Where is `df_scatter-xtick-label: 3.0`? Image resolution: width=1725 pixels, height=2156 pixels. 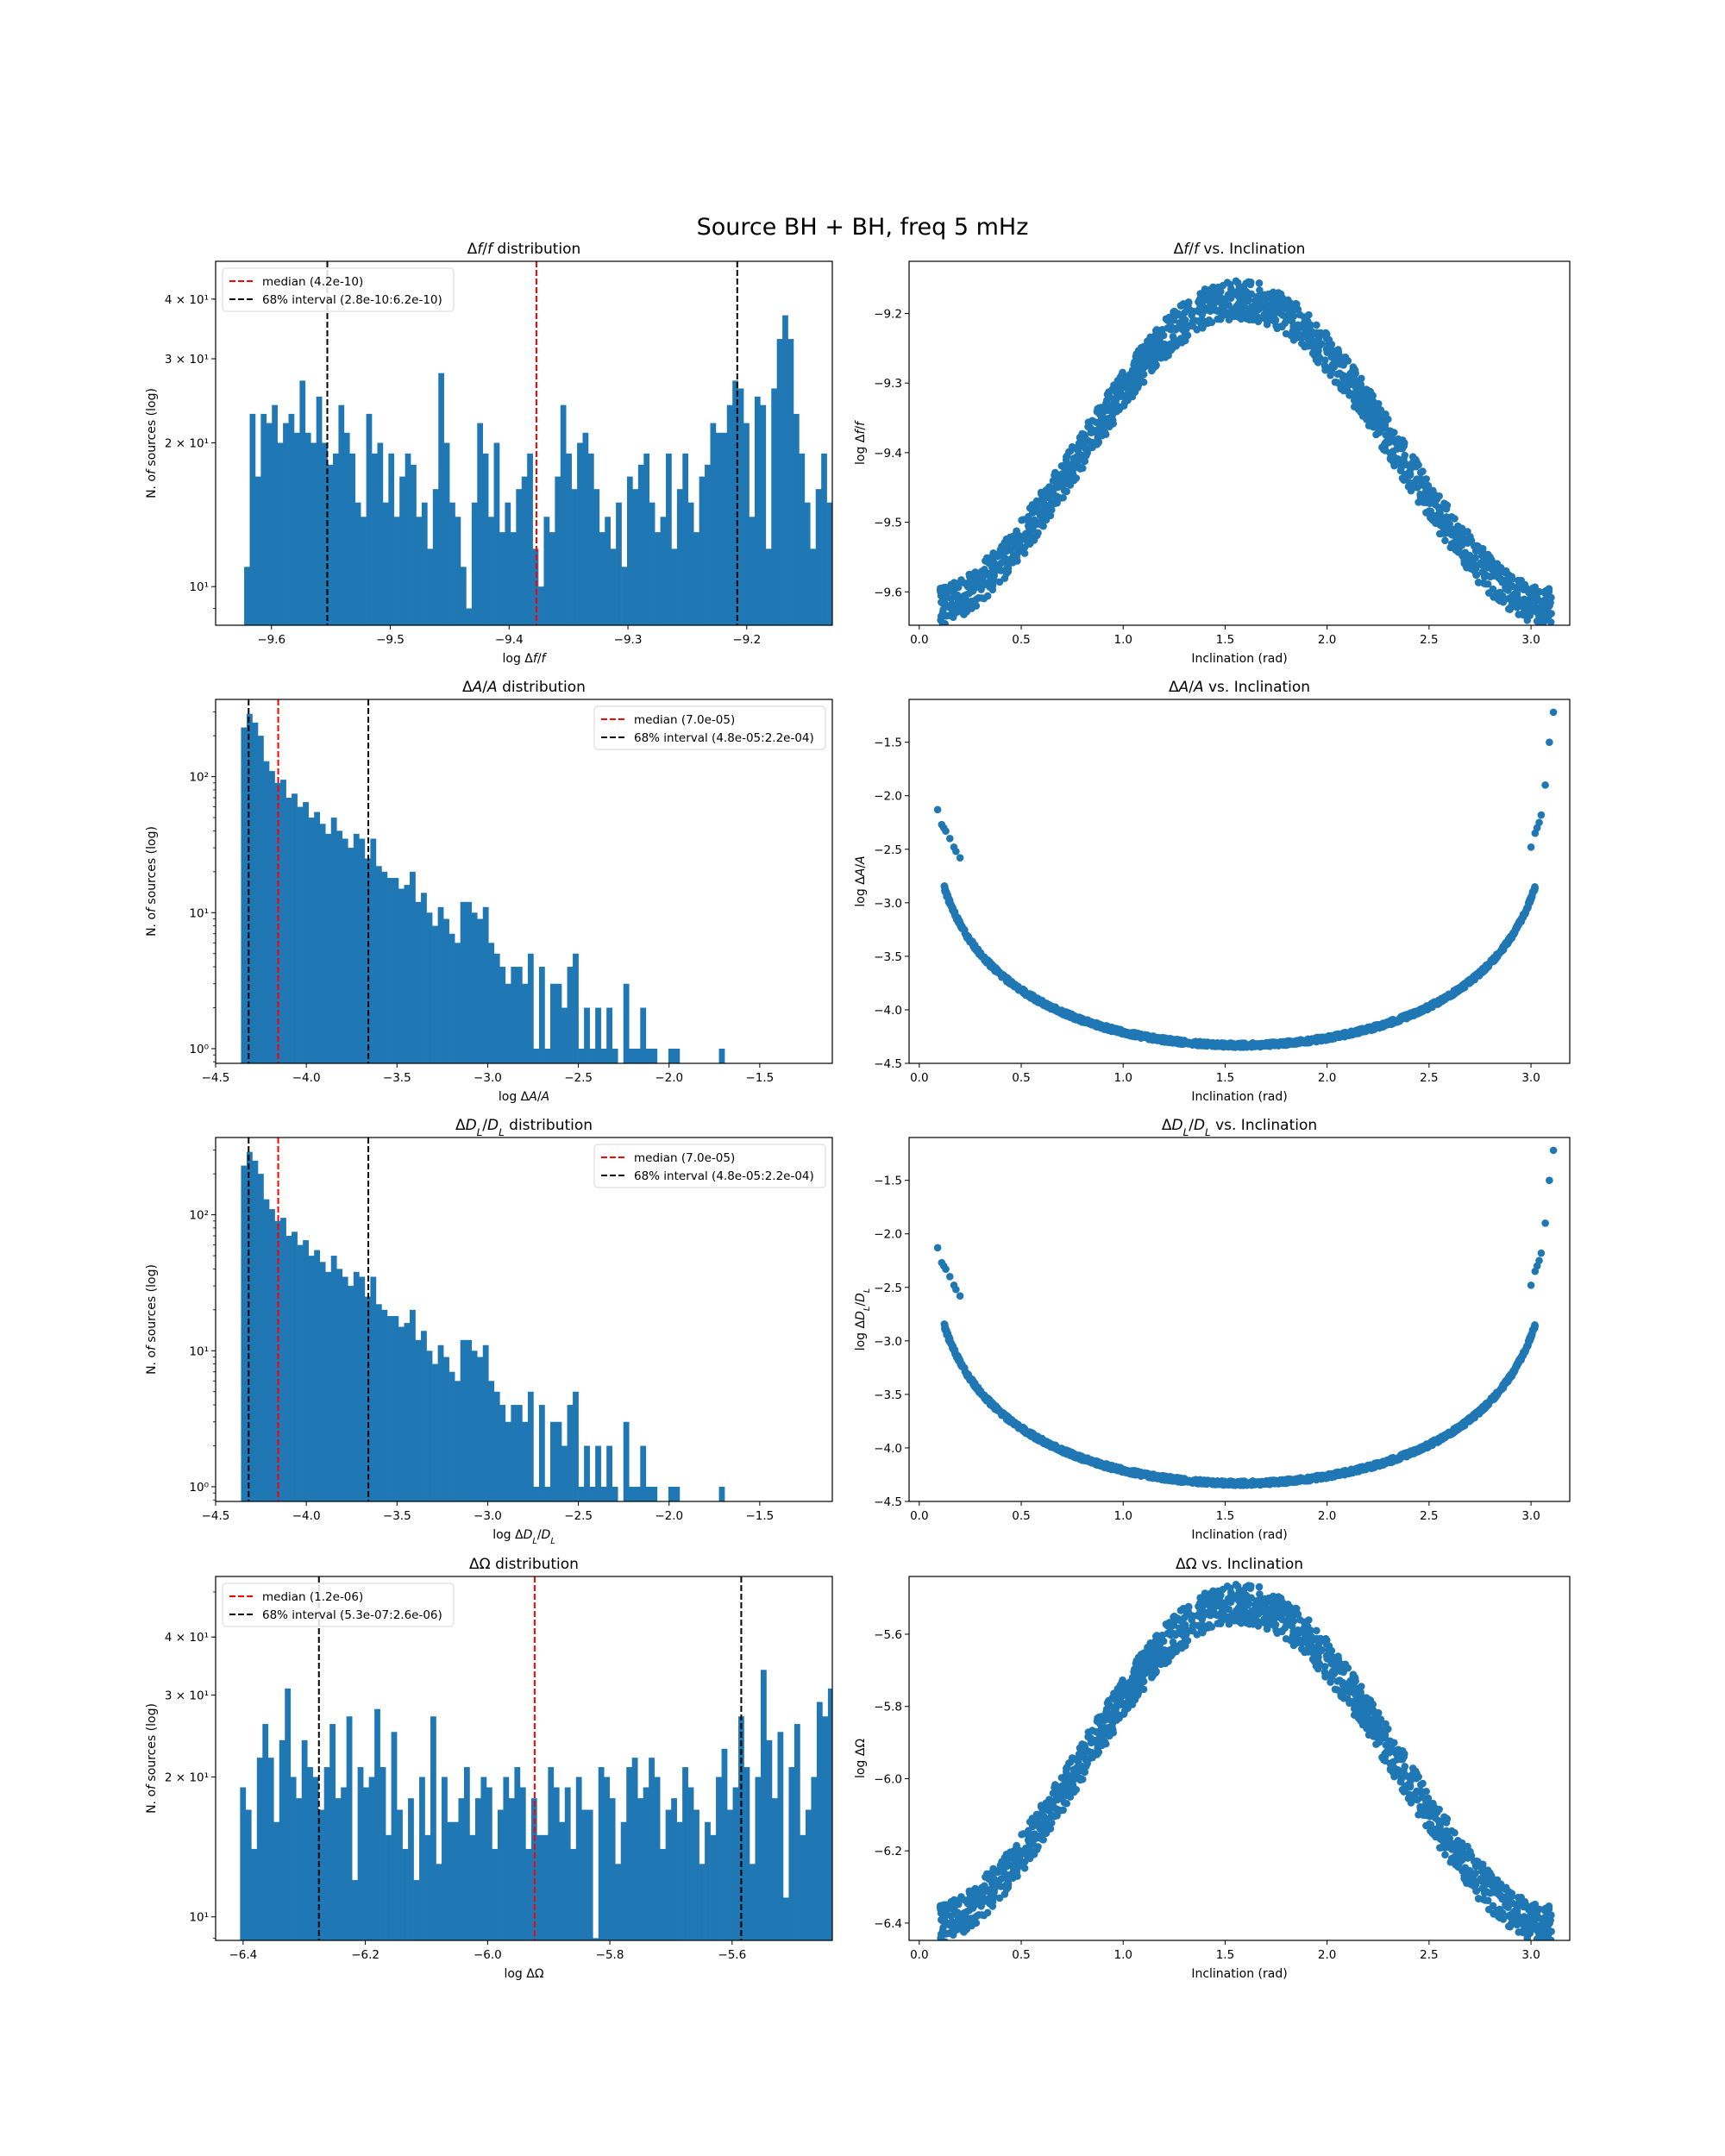 df_scatter-xtick-label: 3.0 is located at coordinates (1531, 640).